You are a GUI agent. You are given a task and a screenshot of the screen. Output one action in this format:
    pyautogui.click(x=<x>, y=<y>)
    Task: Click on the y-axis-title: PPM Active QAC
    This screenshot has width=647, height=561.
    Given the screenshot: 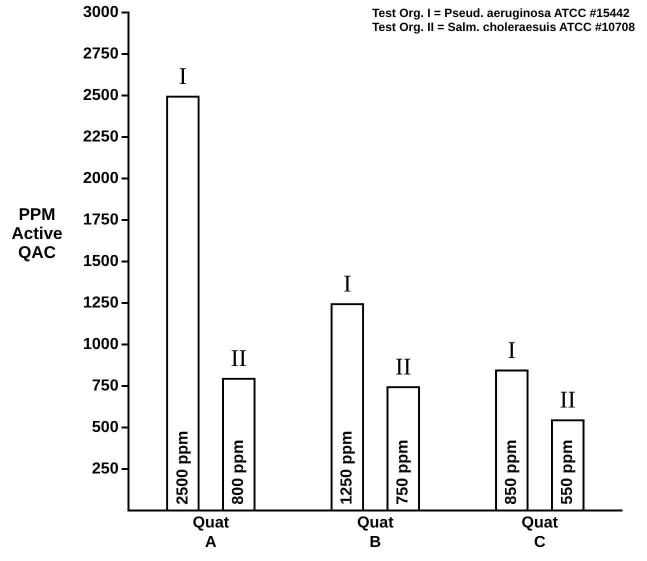 What is the action you would take?
    pyautogui.click(x=37, y=233)
    